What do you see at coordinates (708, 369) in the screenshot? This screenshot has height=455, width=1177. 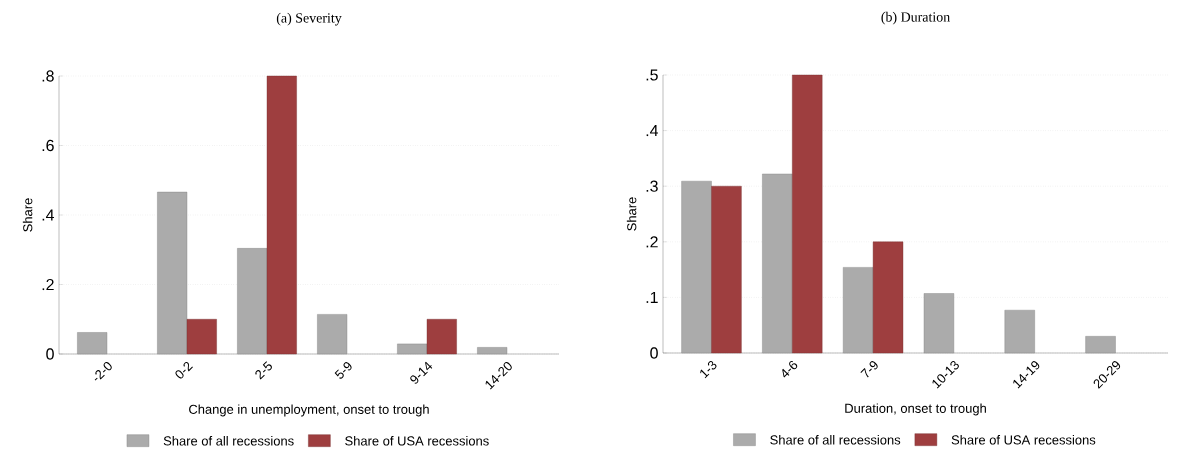 I see `x-tick-label: 1-3` at bounding box center [708, 369].